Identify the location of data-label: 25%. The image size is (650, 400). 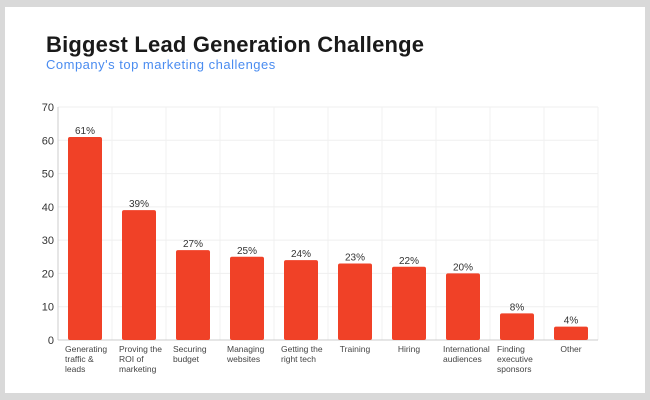
(247, 251).